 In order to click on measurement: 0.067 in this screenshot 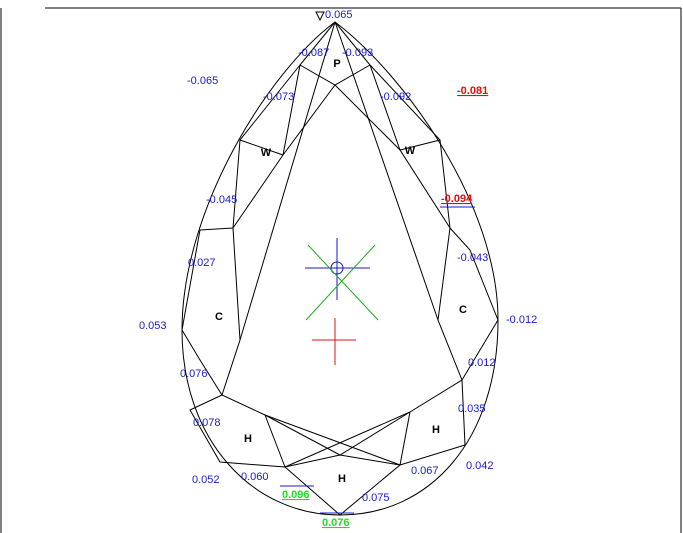, I will do `click(425, 471)`.